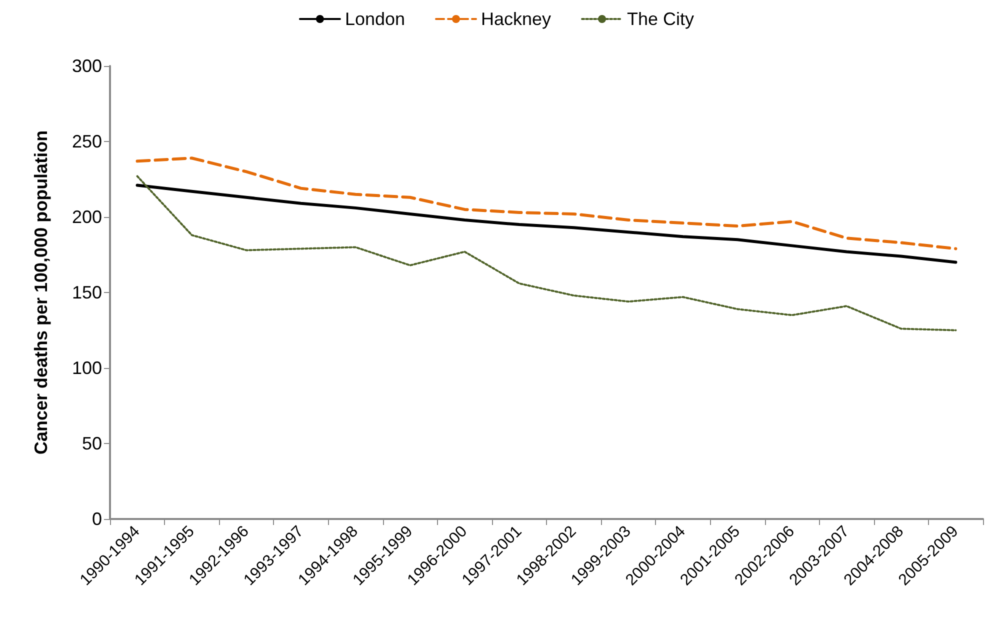 Image resolution: width=993 pixels, height=633 pixels. I want to click on y-tick-label: 150, so click(87, 292).